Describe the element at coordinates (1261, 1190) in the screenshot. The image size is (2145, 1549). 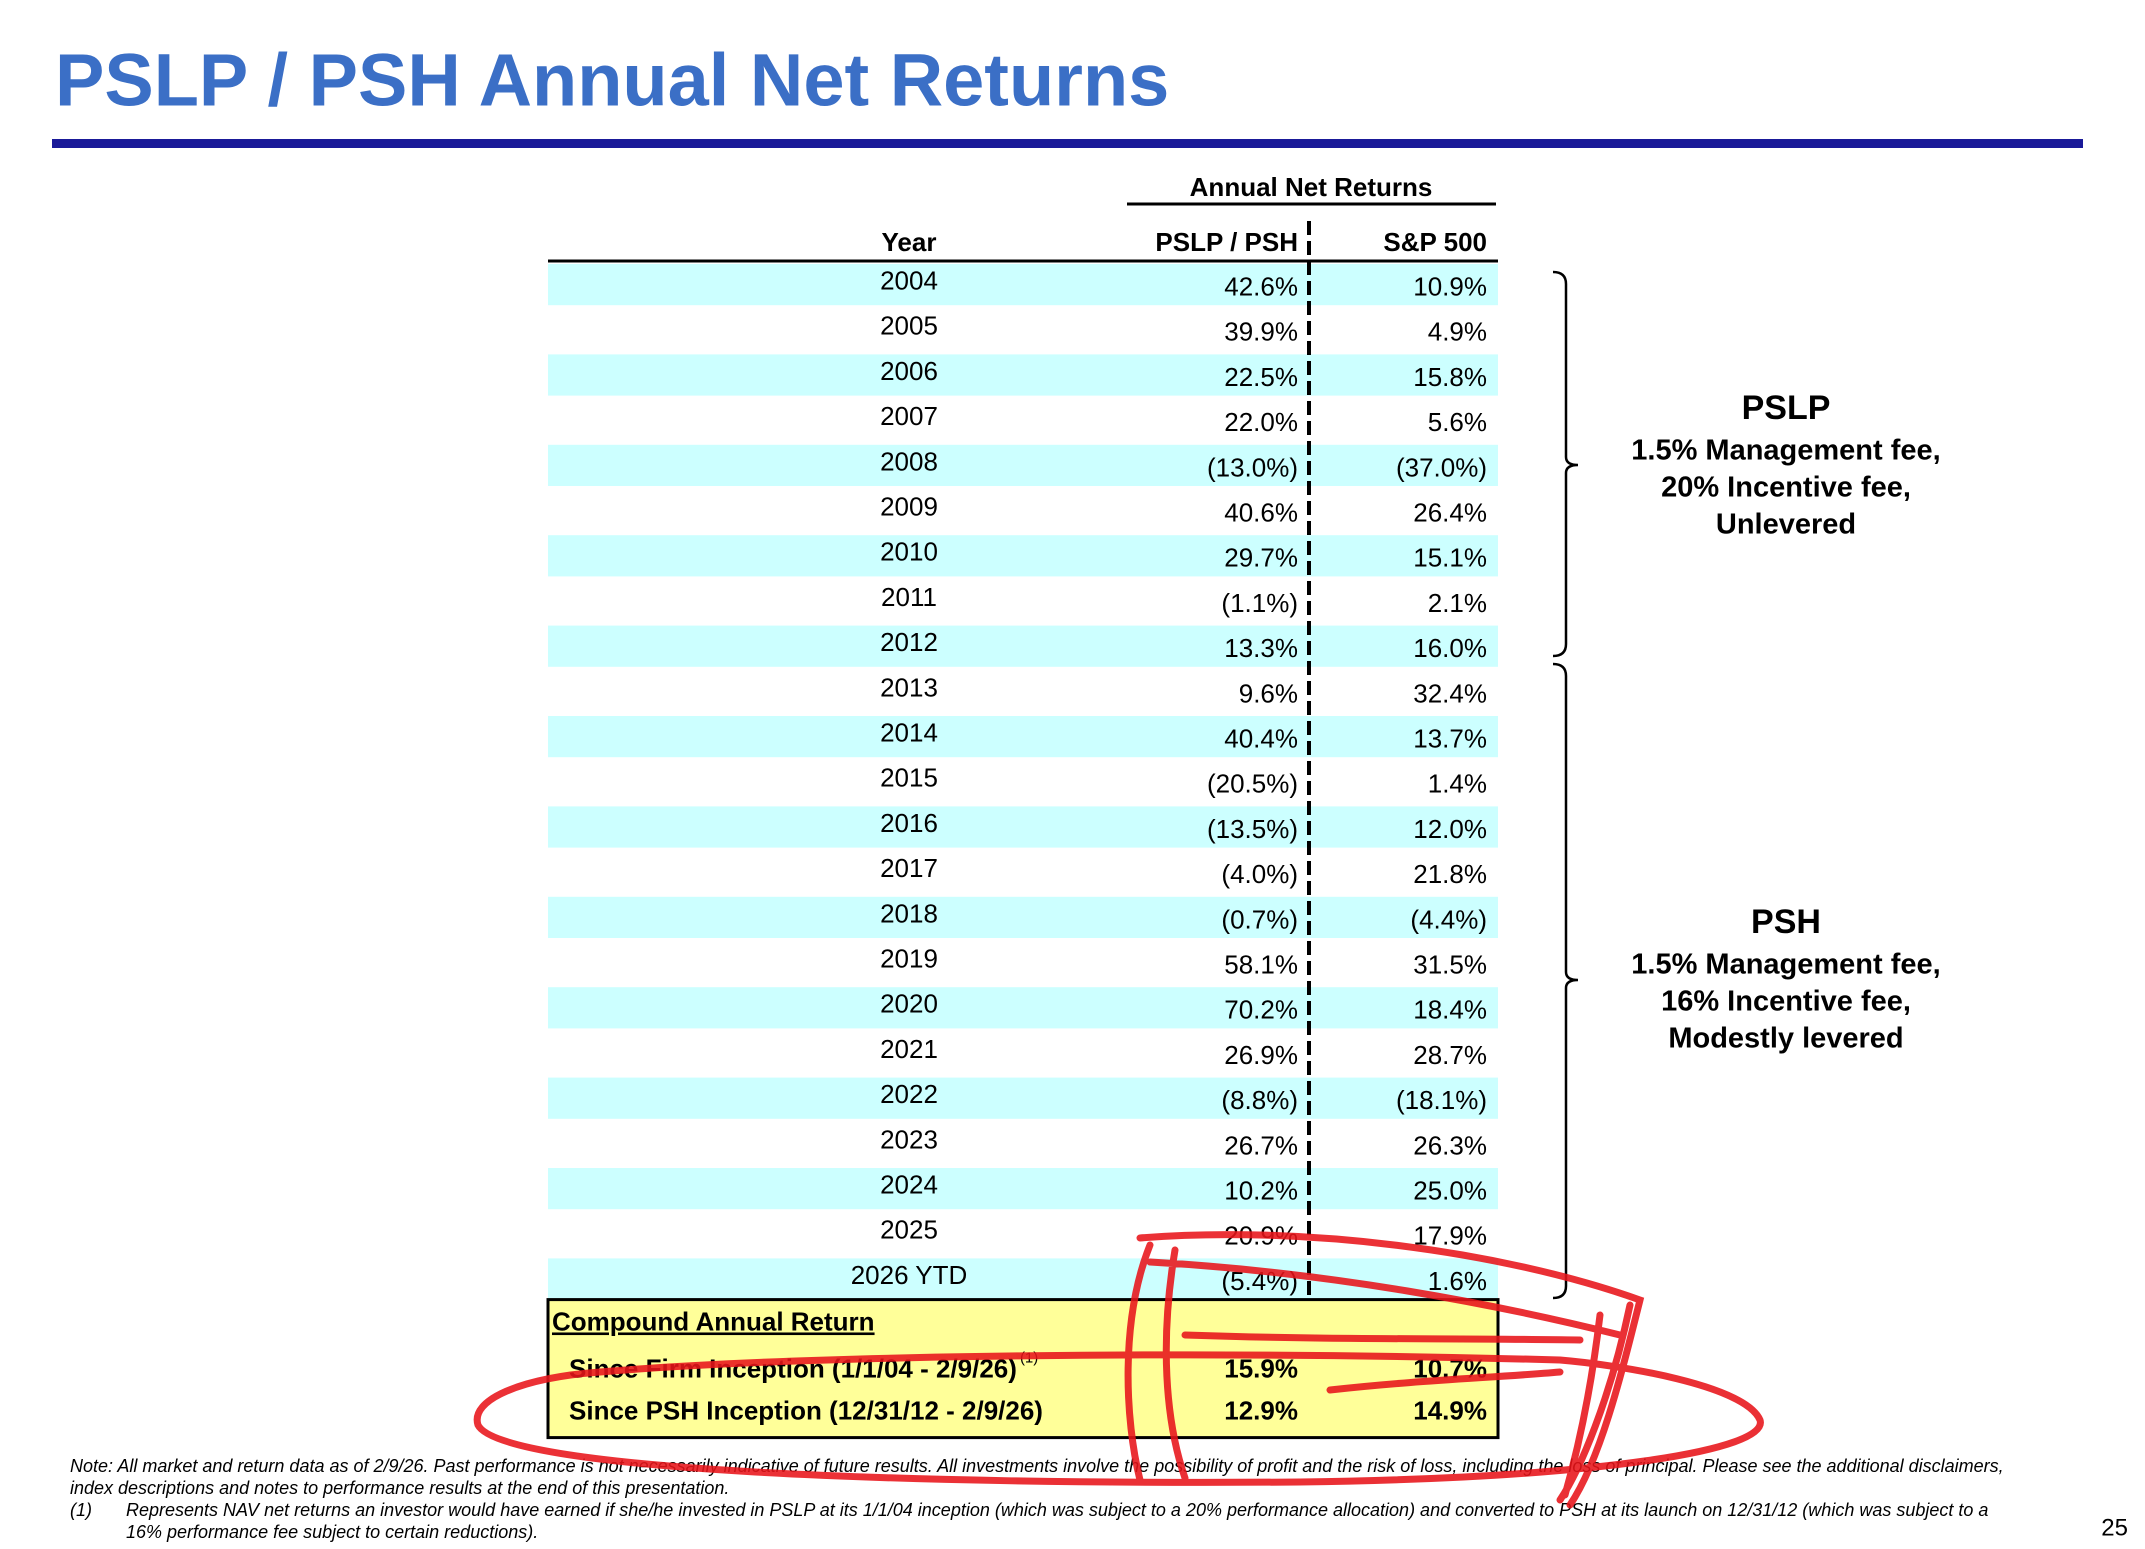
I see `pslp-cell: 10.2%` at that location.